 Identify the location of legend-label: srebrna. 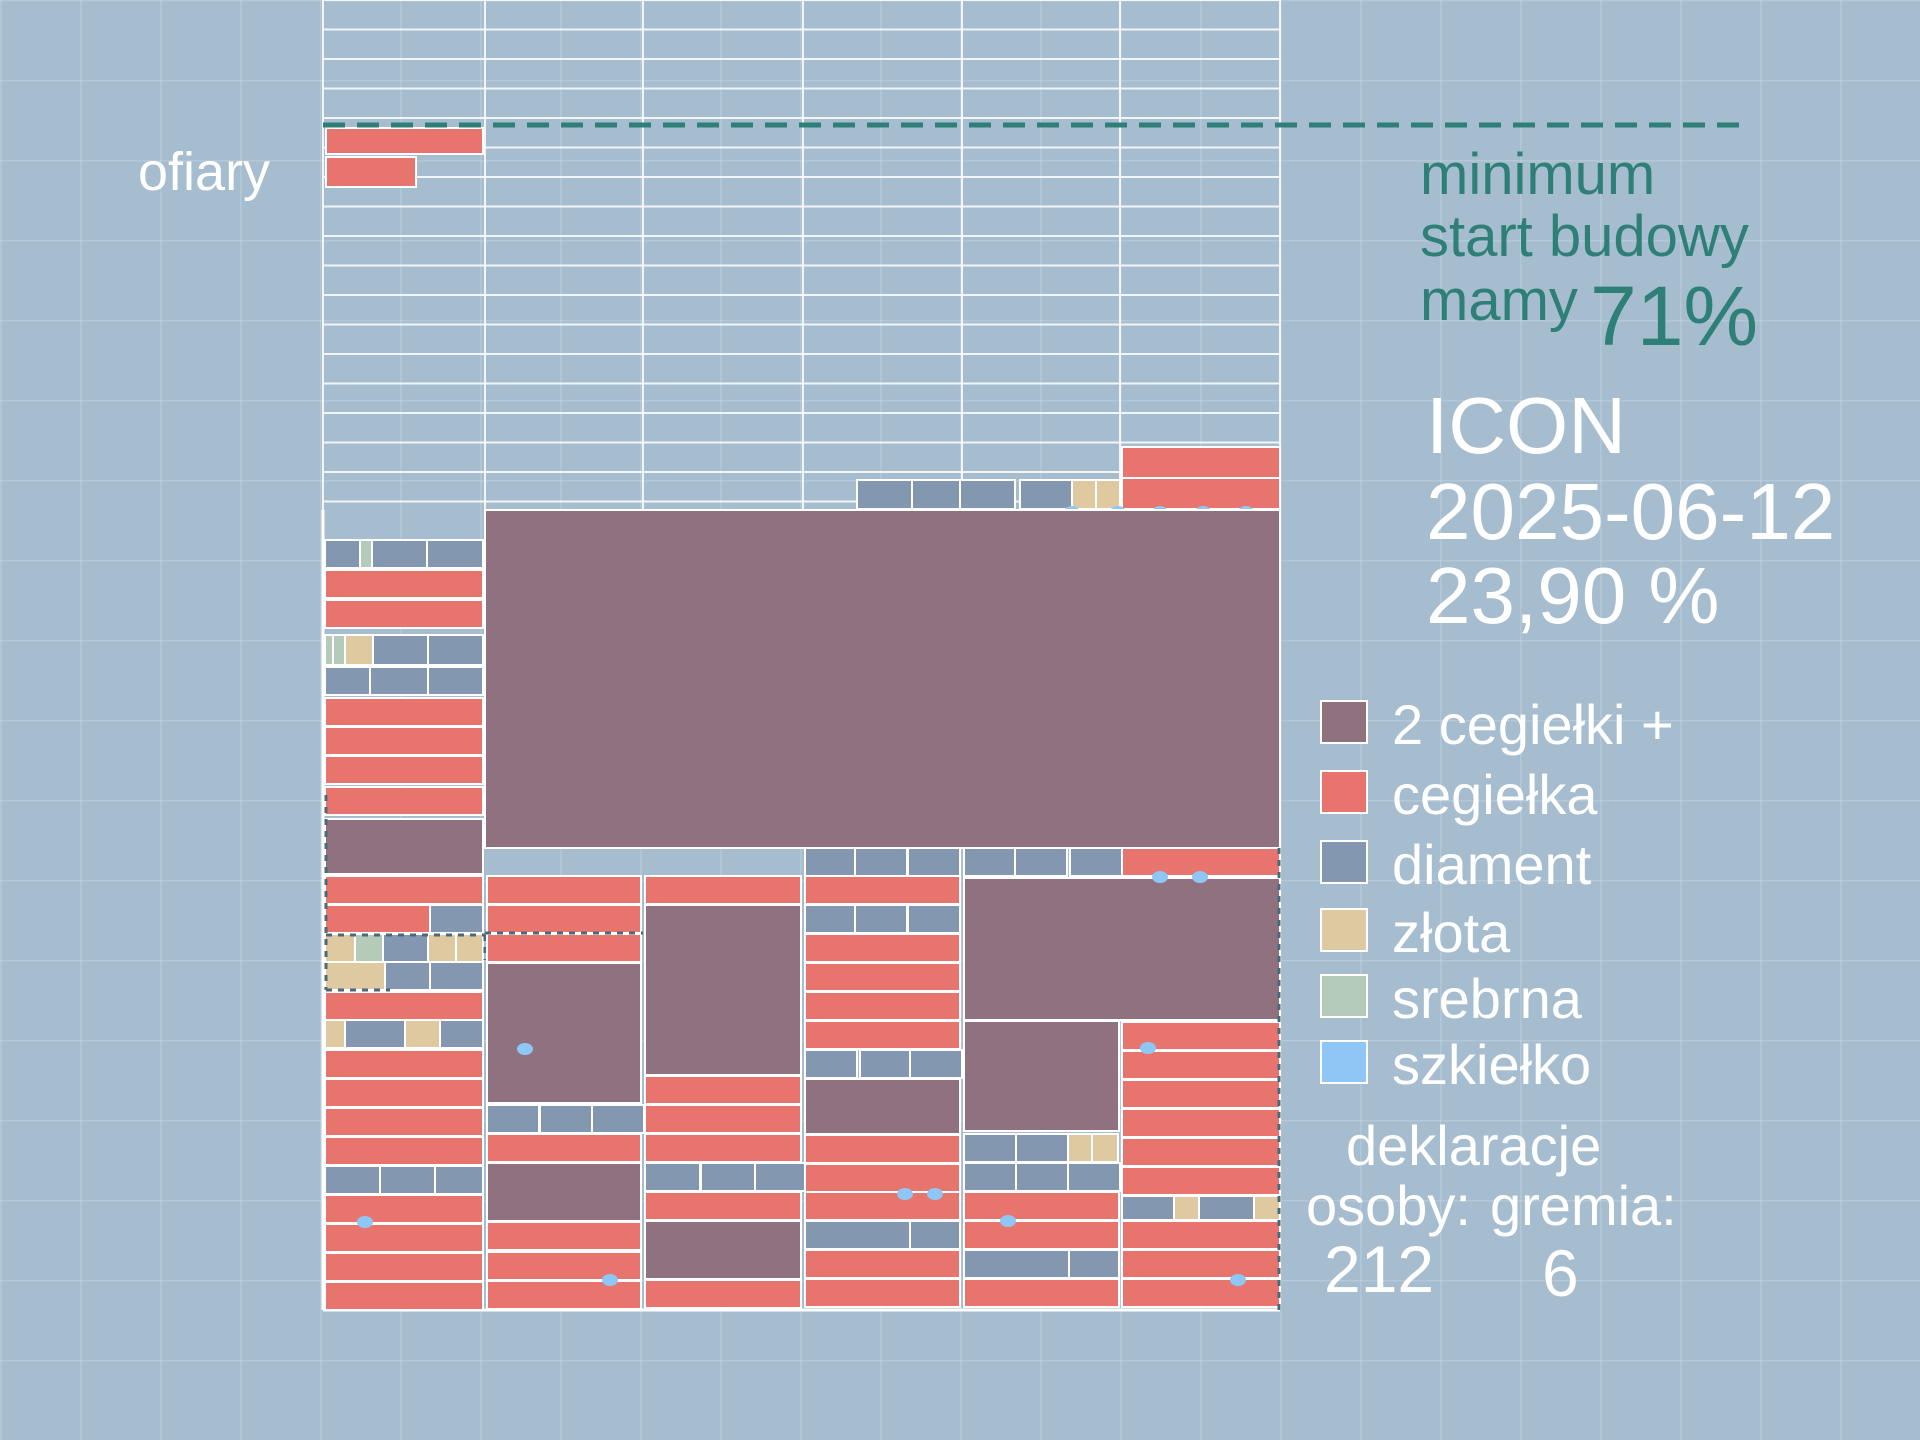
(1487, 998).